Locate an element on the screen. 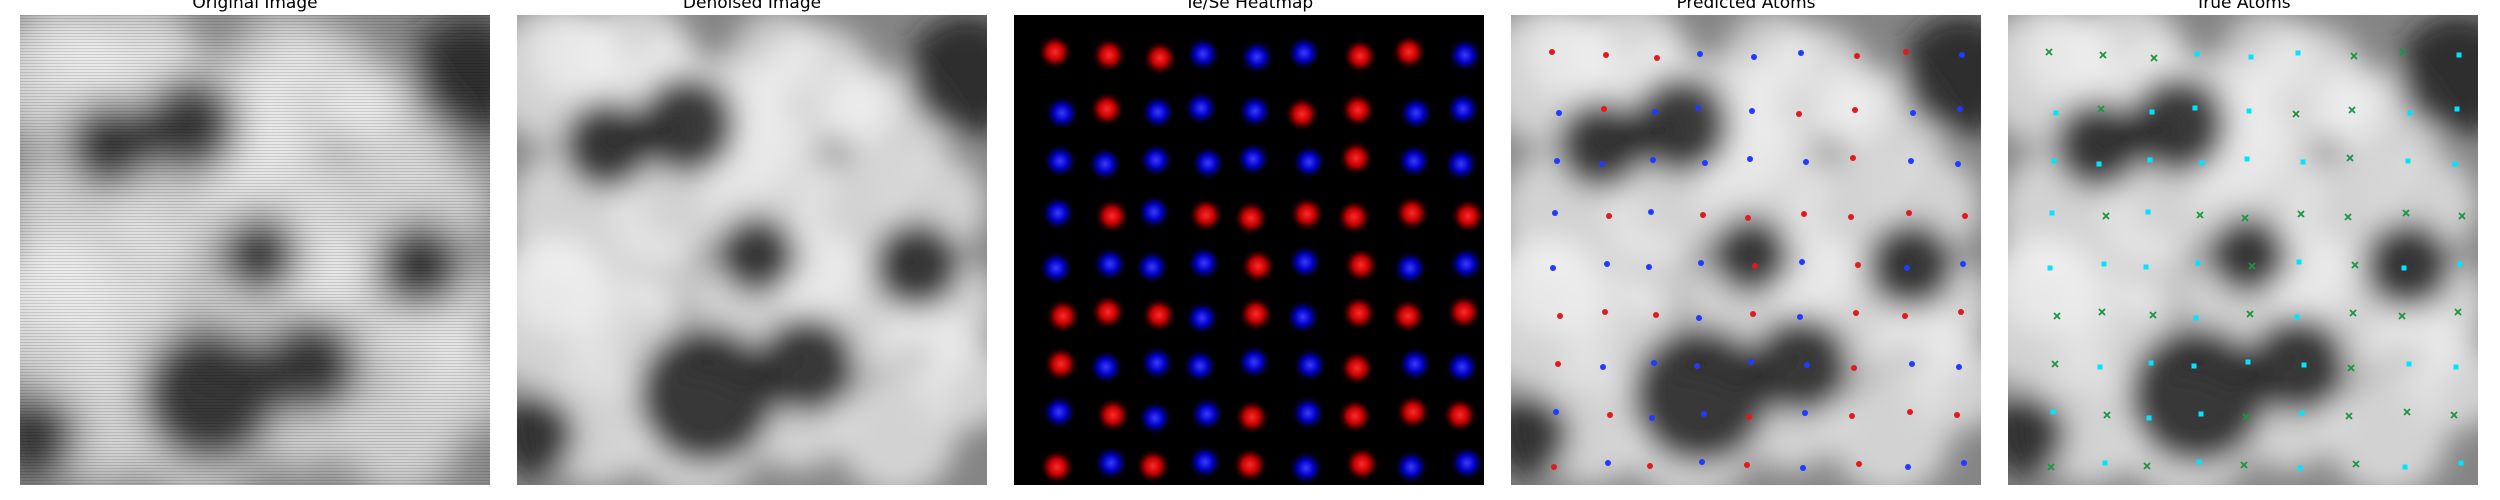  panel-title: Original Image is located at coordinates (255, 6).